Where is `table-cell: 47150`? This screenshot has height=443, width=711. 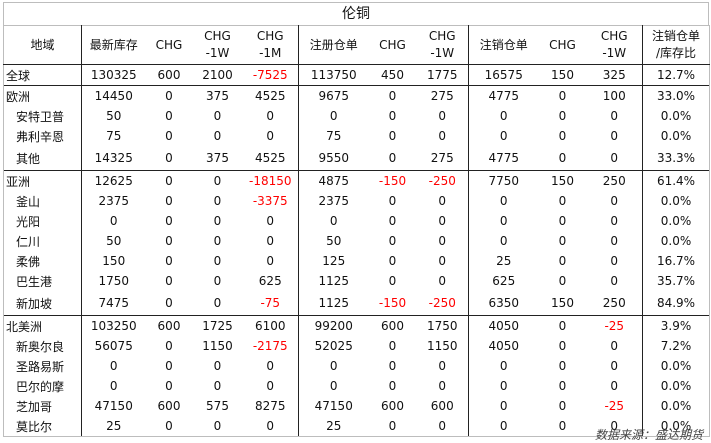 table-cell: 47150 is located at coordinates (113, 406).